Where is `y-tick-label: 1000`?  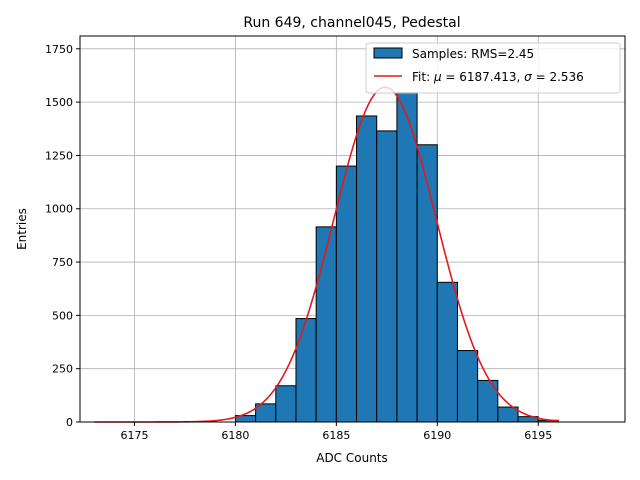 y-tick-label: 1000 is located at coordinates (59, 209).